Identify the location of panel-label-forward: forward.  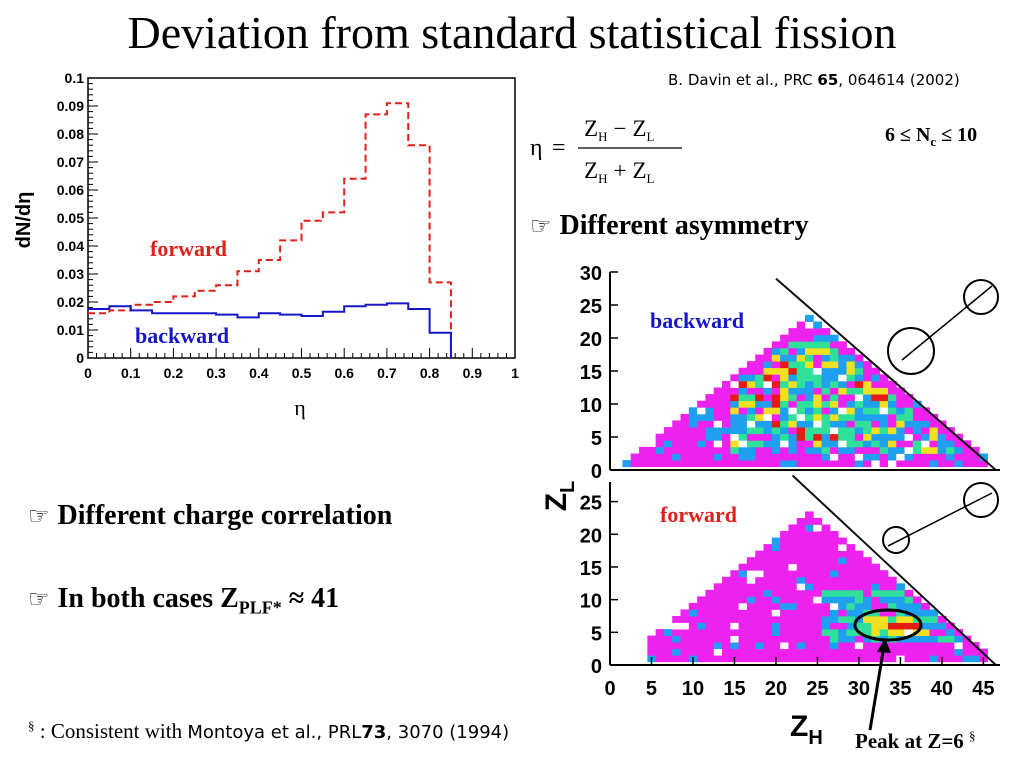
(698, 514).